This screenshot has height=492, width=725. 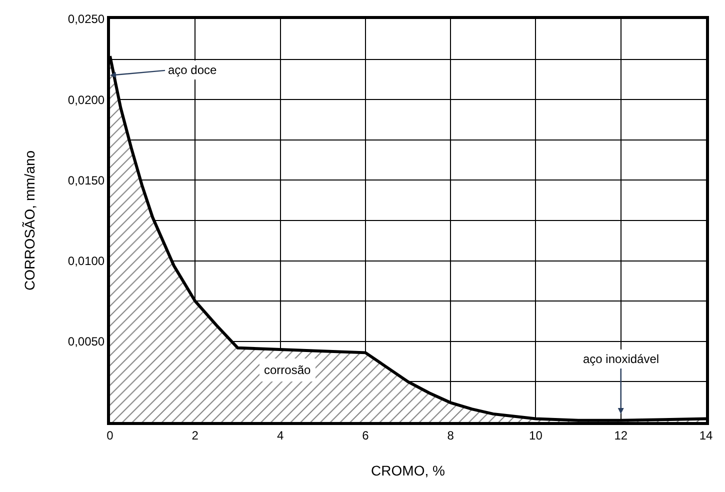 I want to click on x-tick-label: 10, so click(x=536, y=435).